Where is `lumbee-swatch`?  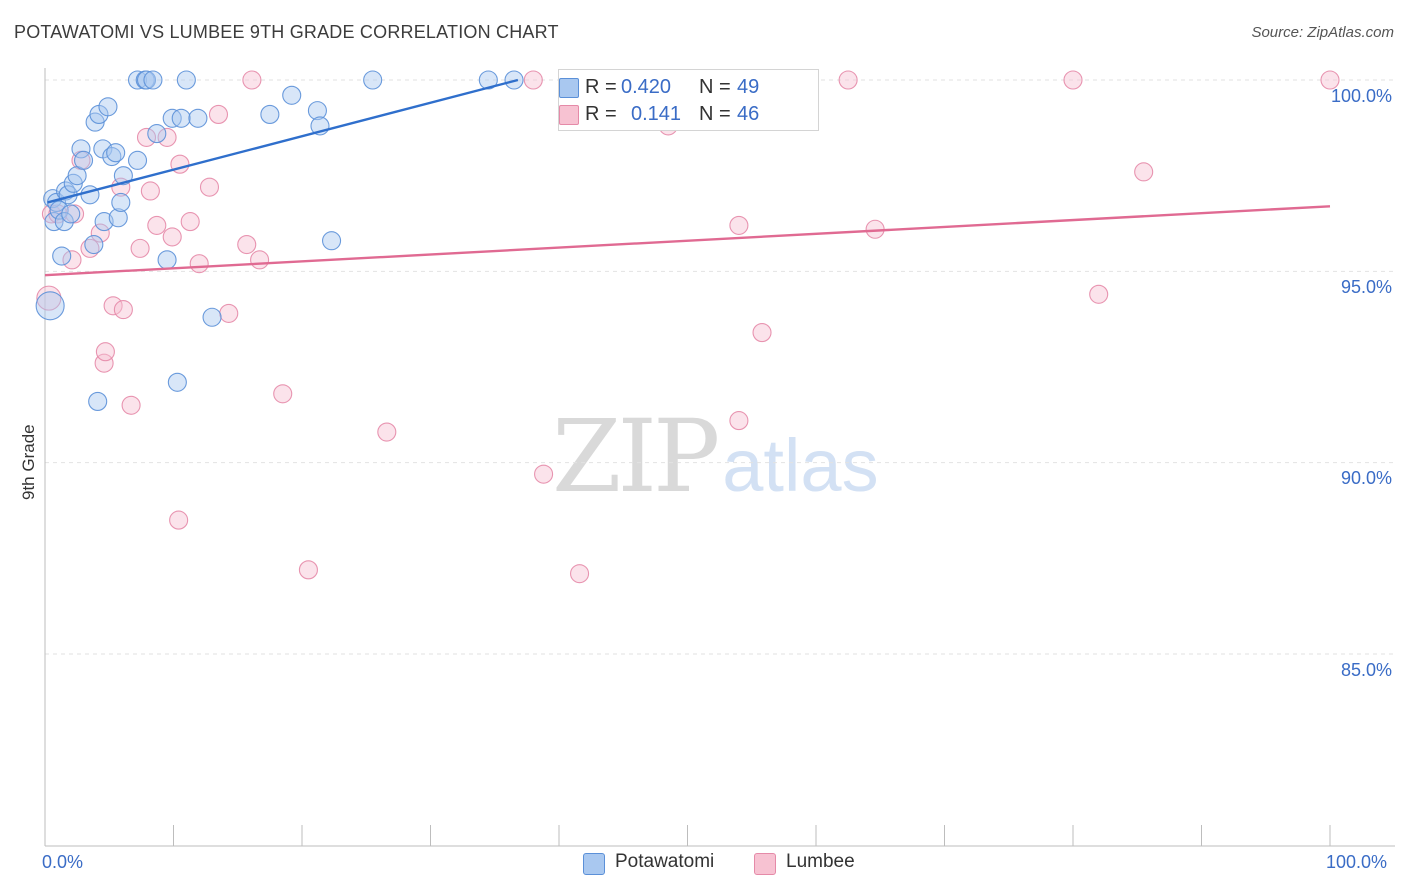 lumbee-swatch is located at coordinates (569, 115).